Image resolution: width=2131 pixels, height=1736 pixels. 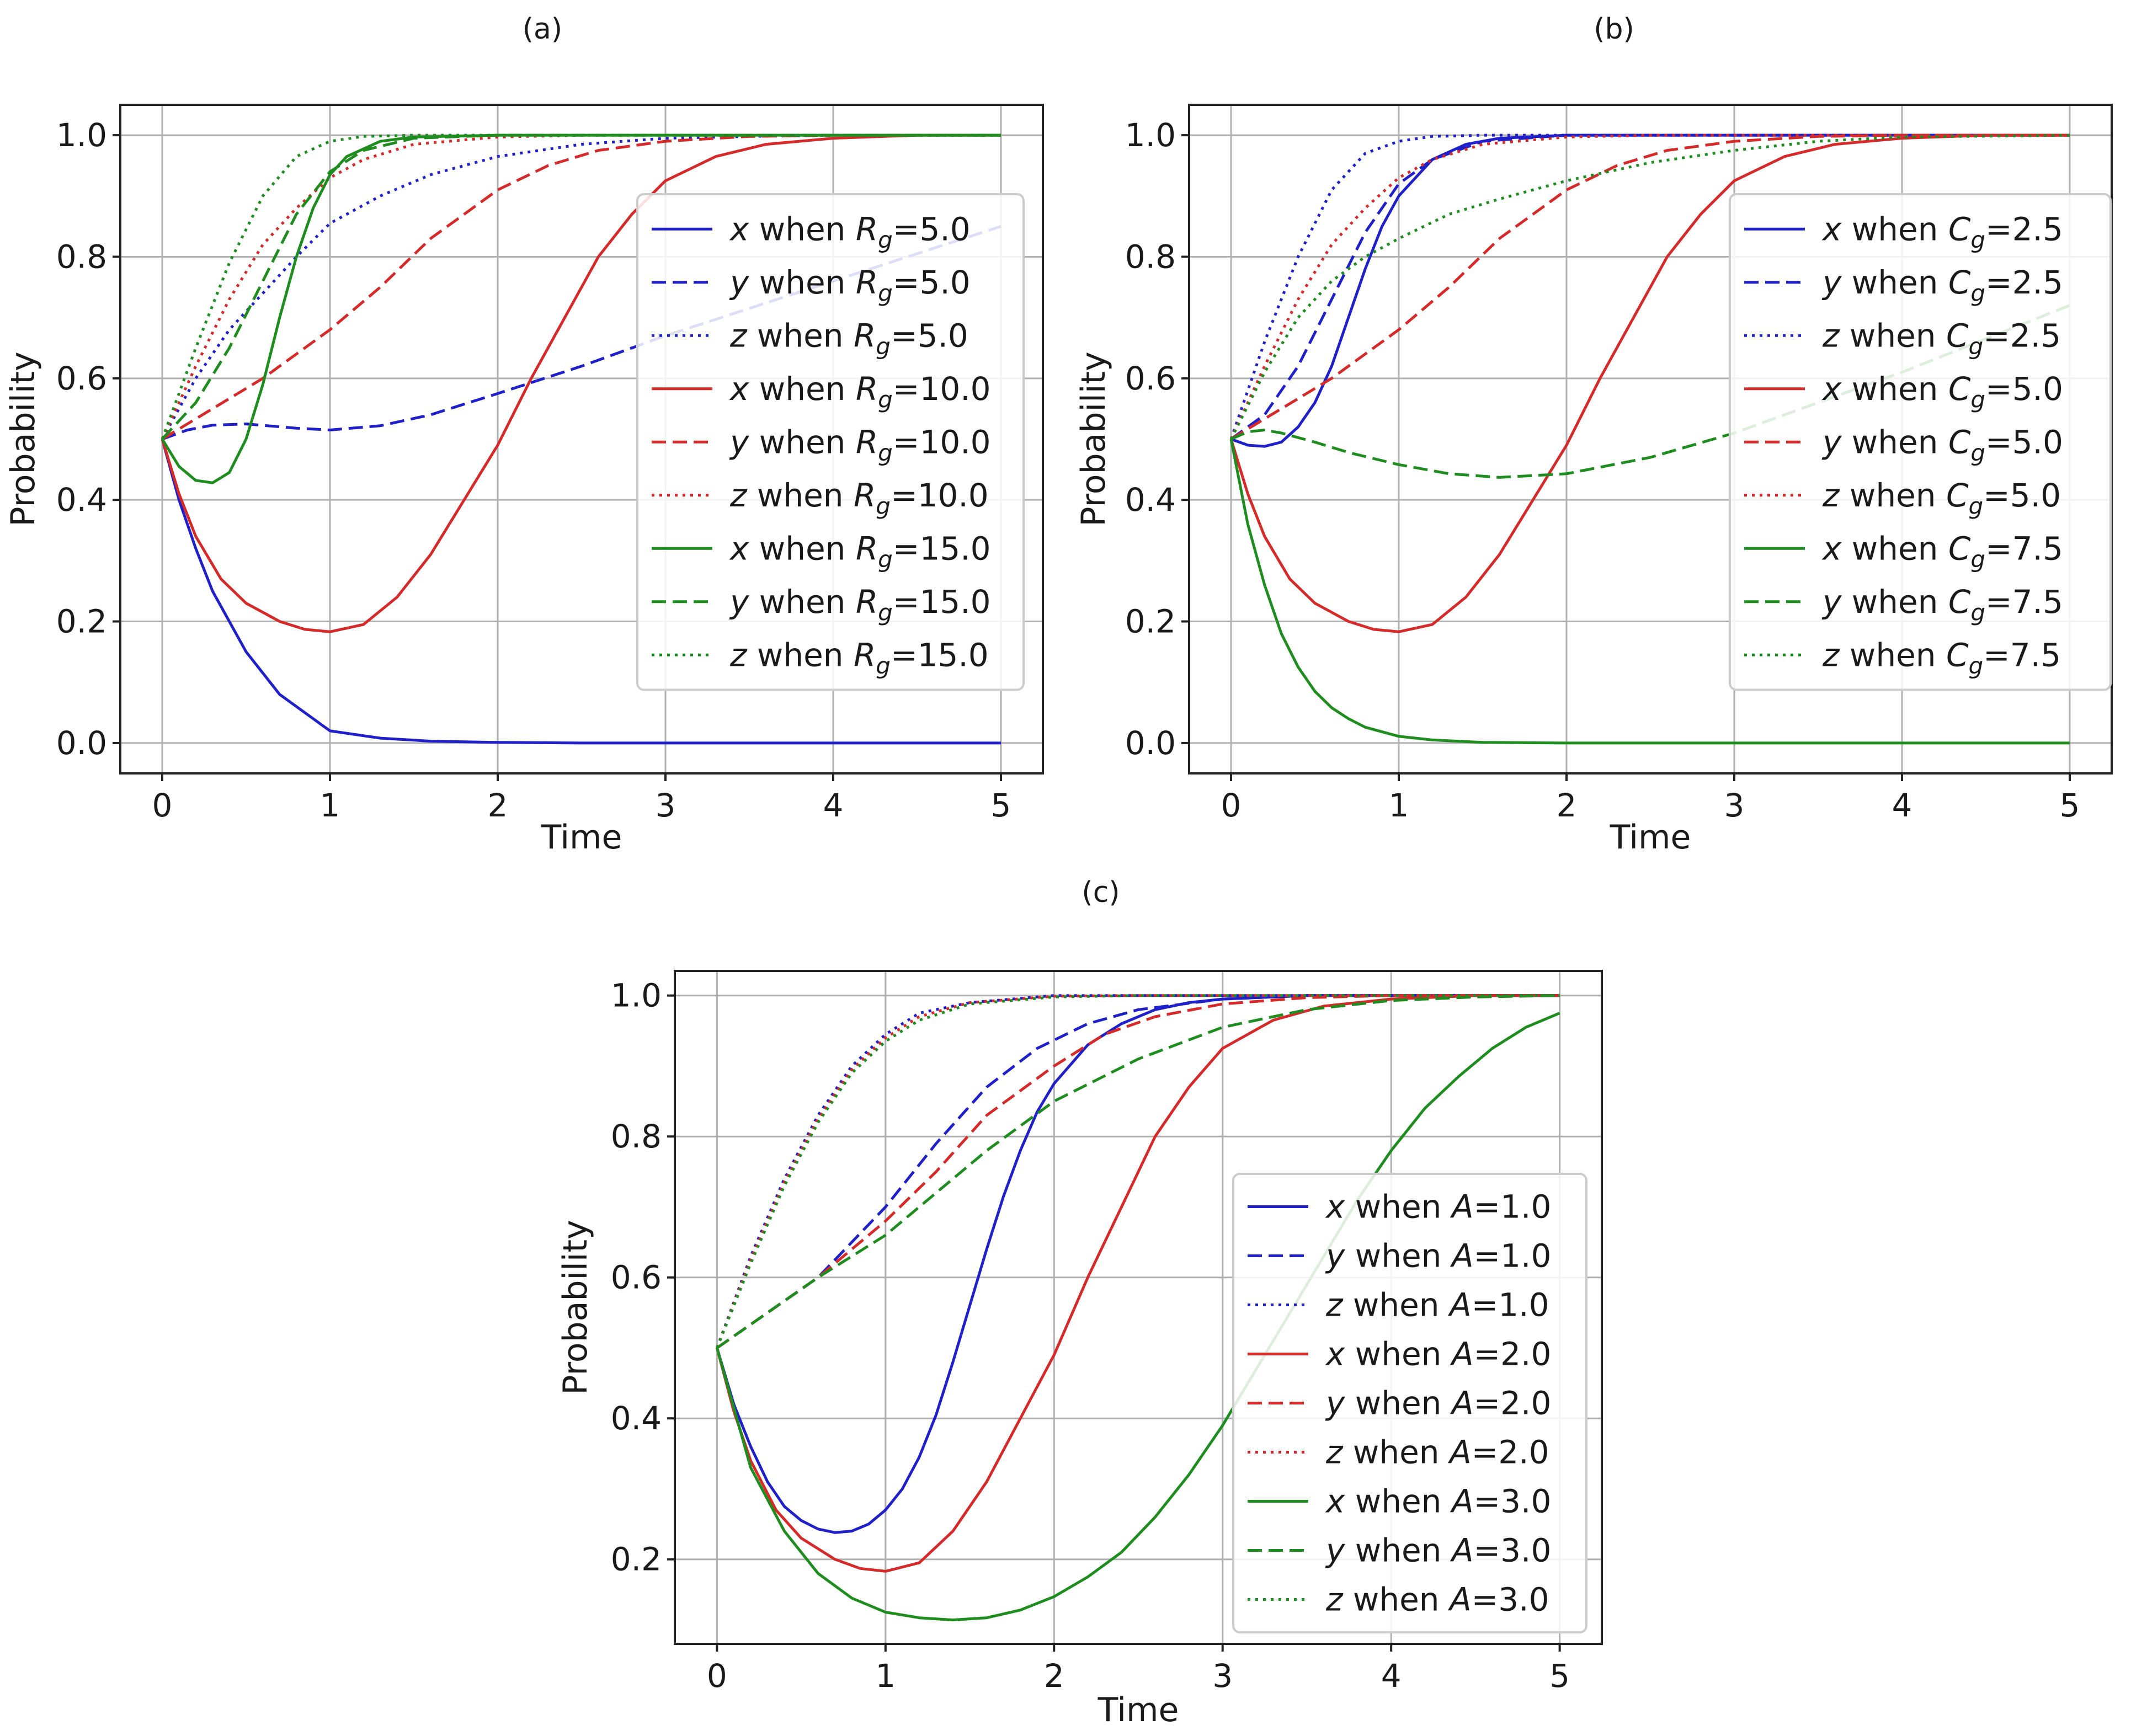 I want to click on legend-entry-label: y when Rg=5.0, so click(x=850, y=285).